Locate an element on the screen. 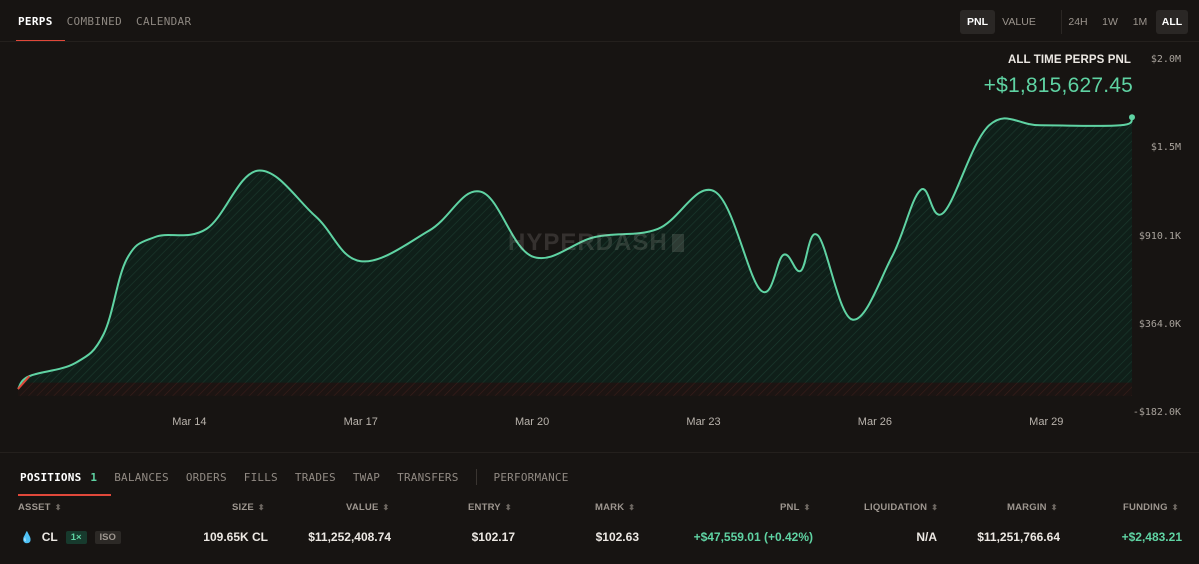  entry-cell: $102.17 is located at coordinates (493, 537).